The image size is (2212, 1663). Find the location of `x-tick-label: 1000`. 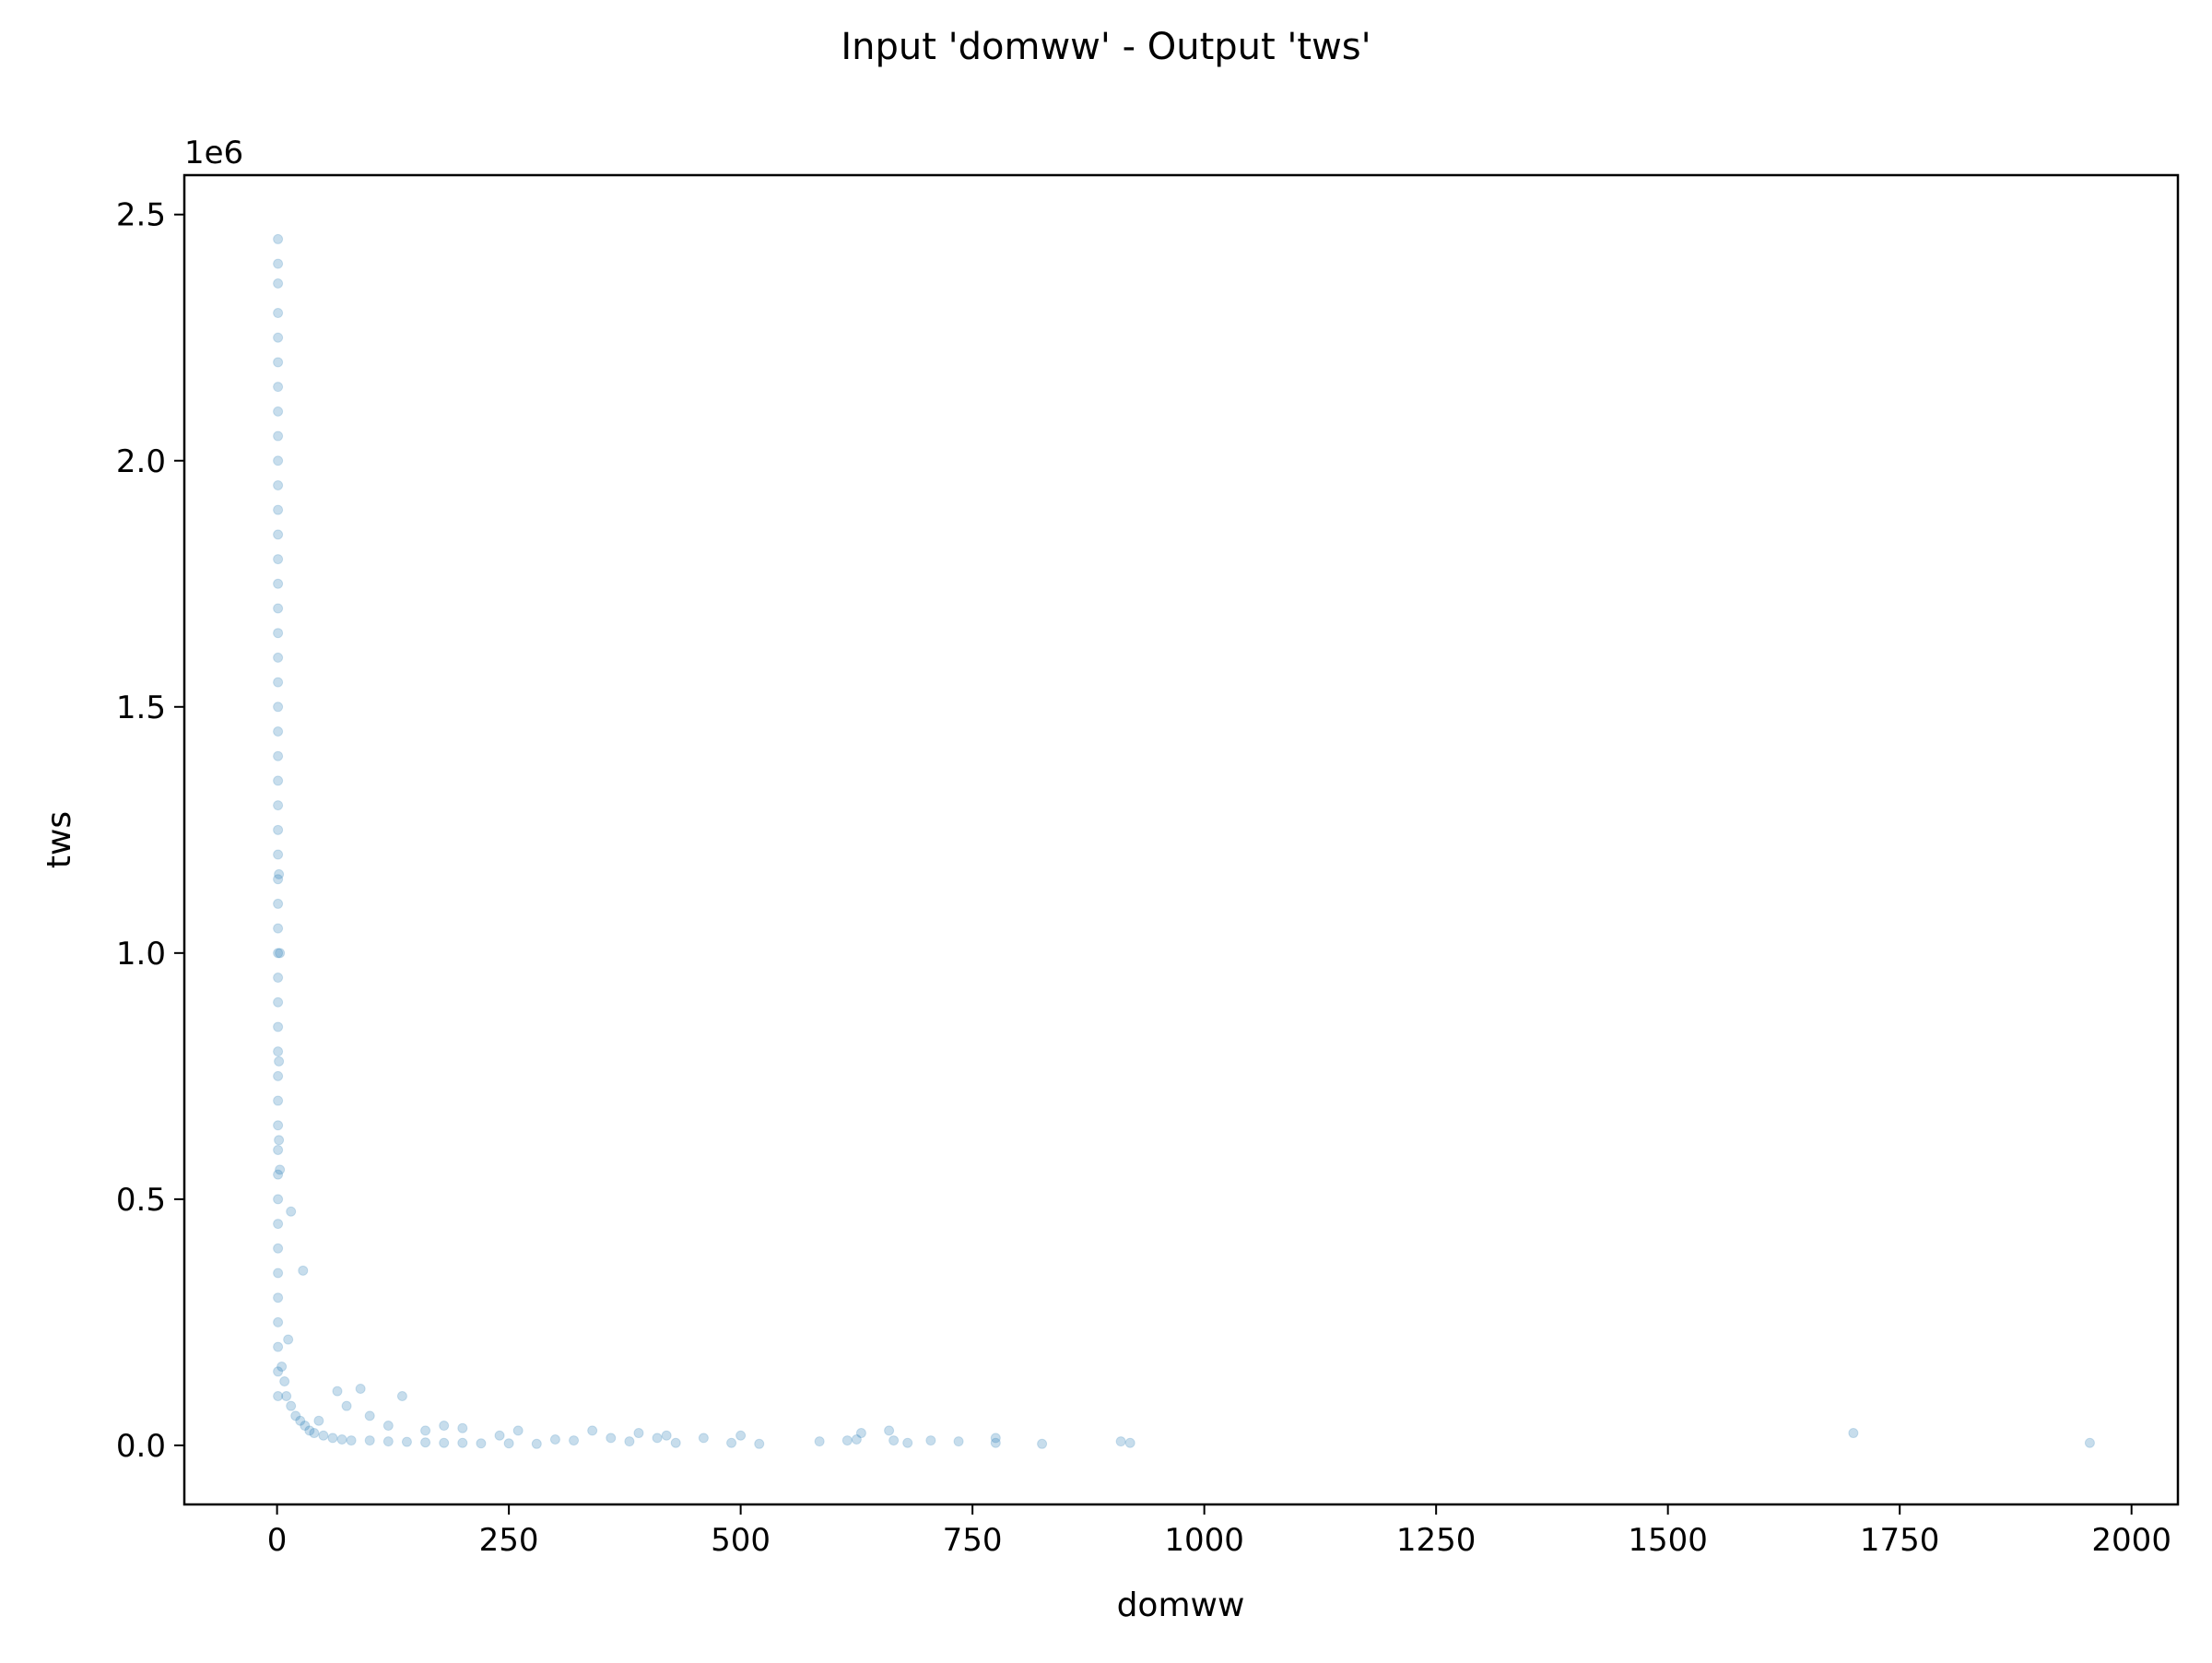

x-tick-label: 1000 is located at coordinates (1204, 1540).